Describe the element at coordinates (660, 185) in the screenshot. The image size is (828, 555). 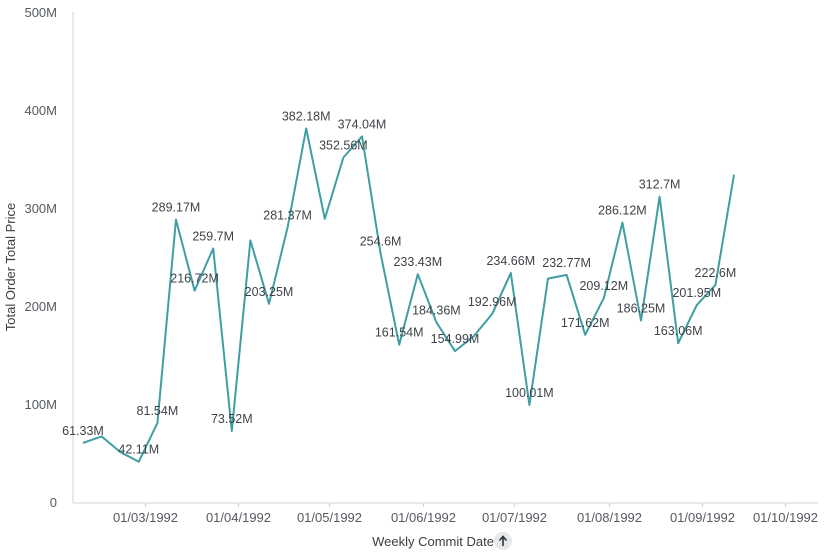
I see `data-label: 312.7M` at that location.